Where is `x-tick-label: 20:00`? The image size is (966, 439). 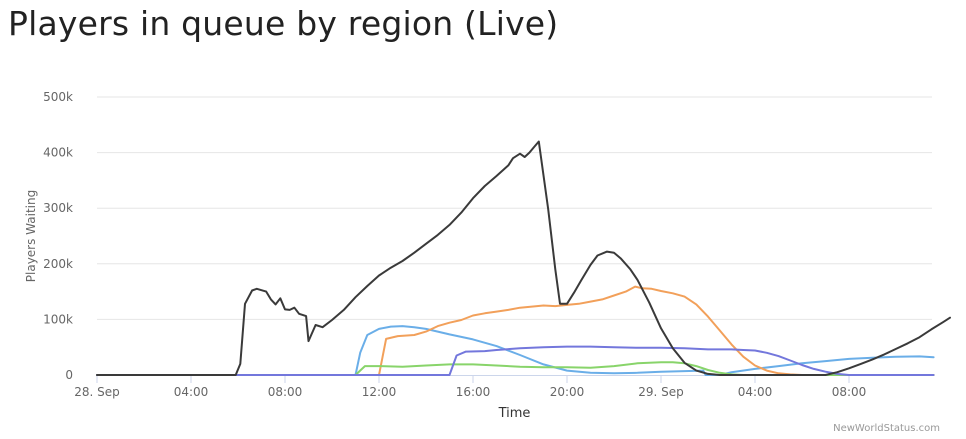 x-tick-label: 20:00 is located at coordinates (567, 392).